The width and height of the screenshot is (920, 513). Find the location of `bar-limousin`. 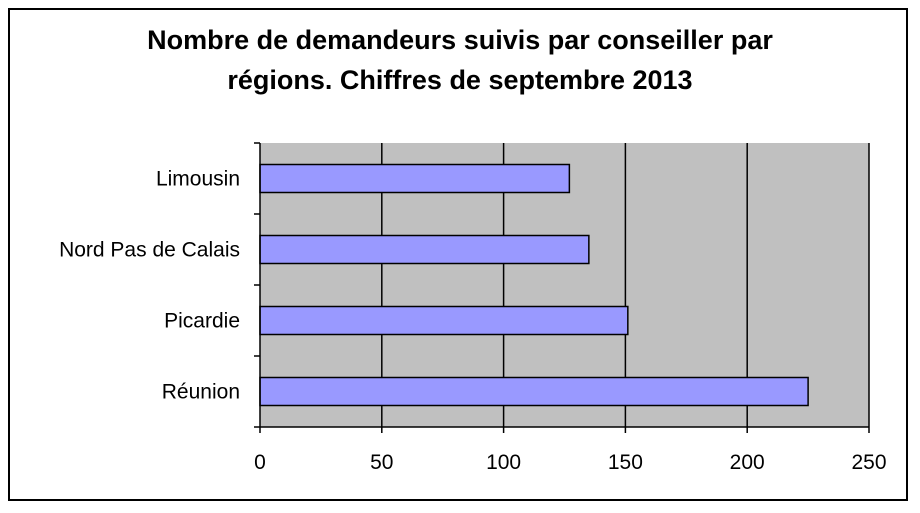

bar-limousin is located at coordinates (415, 178).